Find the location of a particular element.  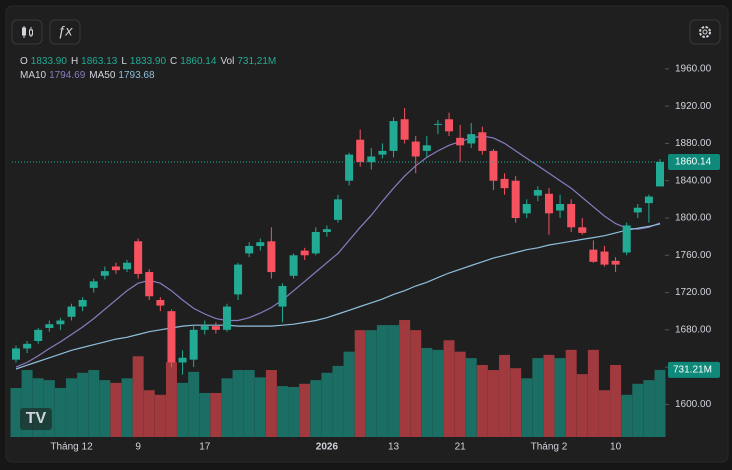

x-tick-label: 17 is located at coordinates (205, 447).